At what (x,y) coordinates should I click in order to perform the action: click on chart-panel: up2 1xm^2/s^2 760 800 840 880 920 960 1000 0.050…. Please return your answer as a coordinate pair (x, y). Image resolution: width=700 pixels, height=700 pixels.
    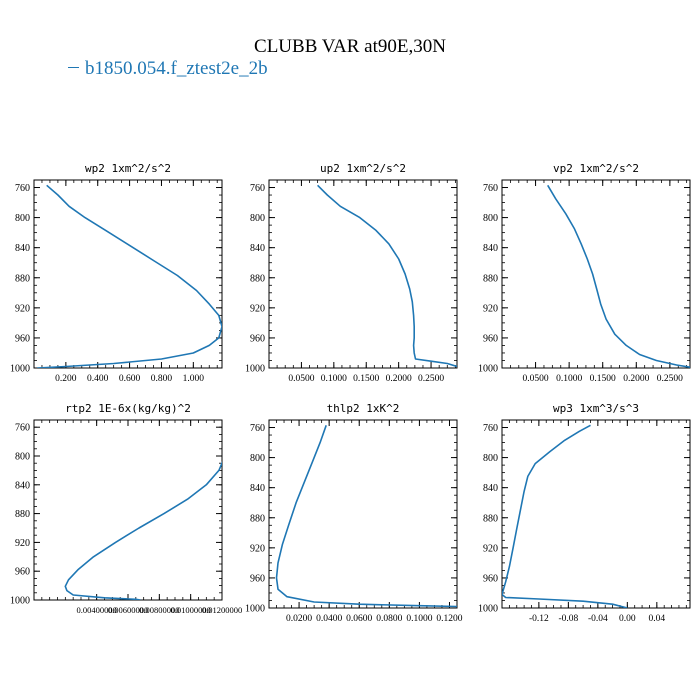
    Looking at the image, I should click on (351, 273).